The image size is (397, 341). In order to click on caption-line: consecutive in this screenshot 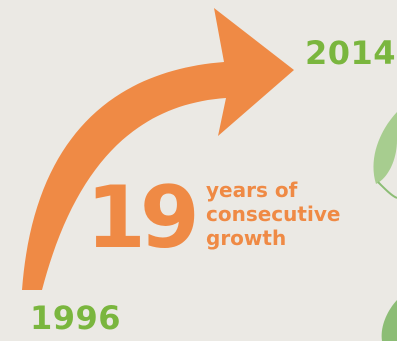, I will do `click(273, 214)`.